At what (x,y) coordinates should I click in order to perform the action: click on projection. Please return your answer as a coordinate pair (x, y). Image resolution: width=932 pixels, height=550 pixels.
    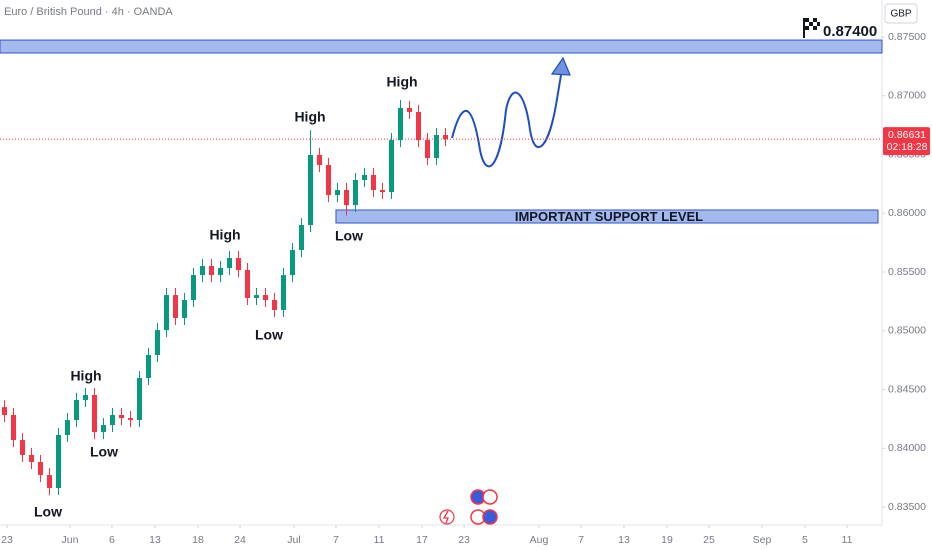
    Looking at the image, I should click on (511, 112).